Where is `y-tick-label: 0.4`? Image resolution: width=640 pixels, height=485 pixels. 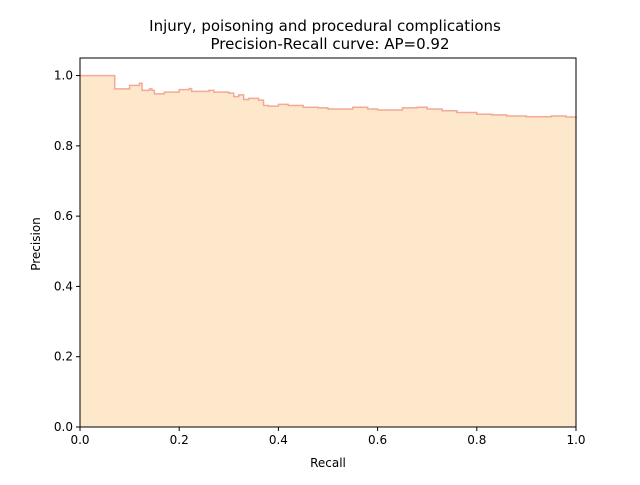 y-tick-label: 0.4 is located at coordinates (63, 286).